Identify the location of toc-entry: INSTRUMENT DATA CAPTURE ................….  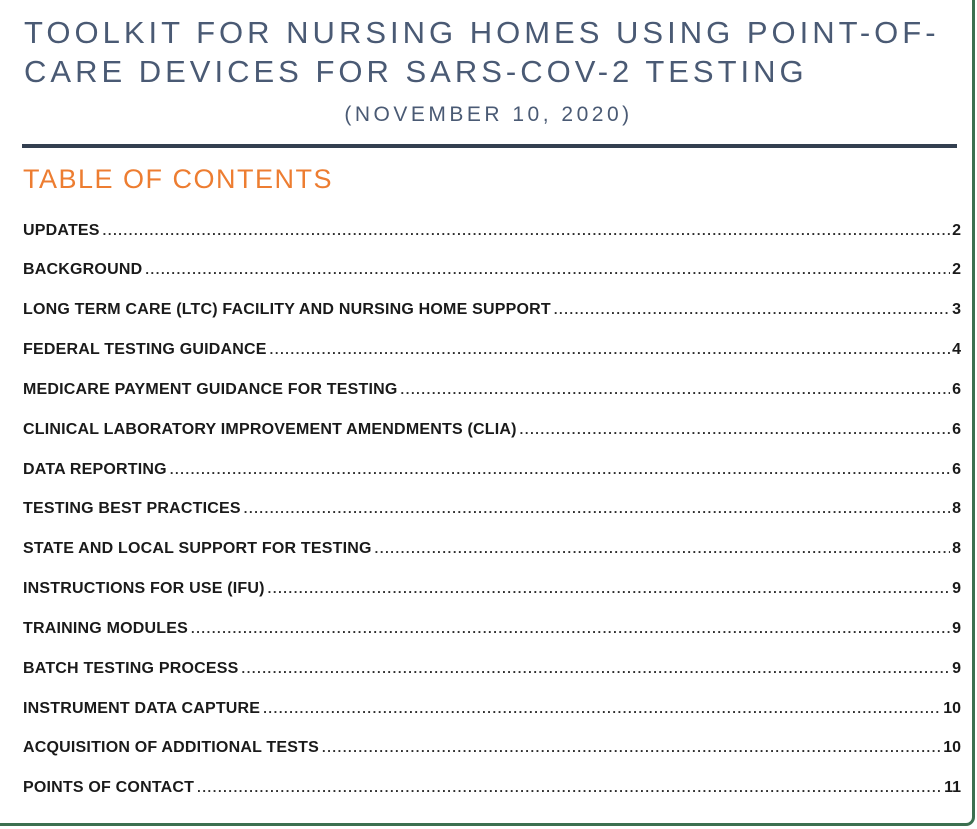
(492, 709).